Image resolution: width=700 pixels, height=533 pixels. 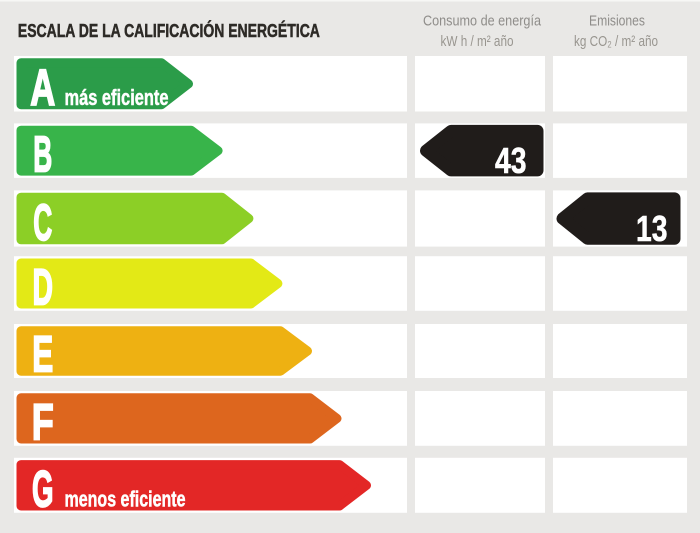 What do you see at coordinates (477, 41) in the screenshot?
I see `svg-text: kW h / m² año` at bounding box center [477, 41].